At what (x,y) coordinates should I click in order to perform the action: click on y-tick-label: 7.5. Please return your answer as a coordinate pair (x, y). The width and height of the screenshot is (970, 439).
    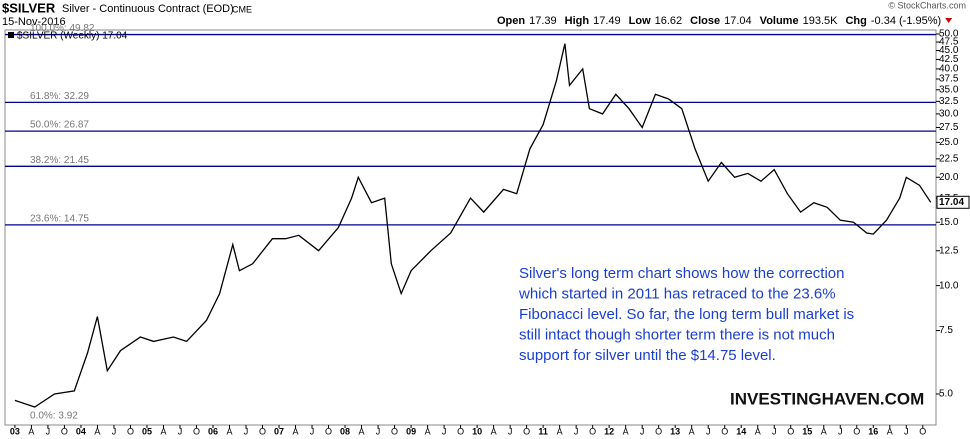
    Looking at the image, I should click on (946, 330).